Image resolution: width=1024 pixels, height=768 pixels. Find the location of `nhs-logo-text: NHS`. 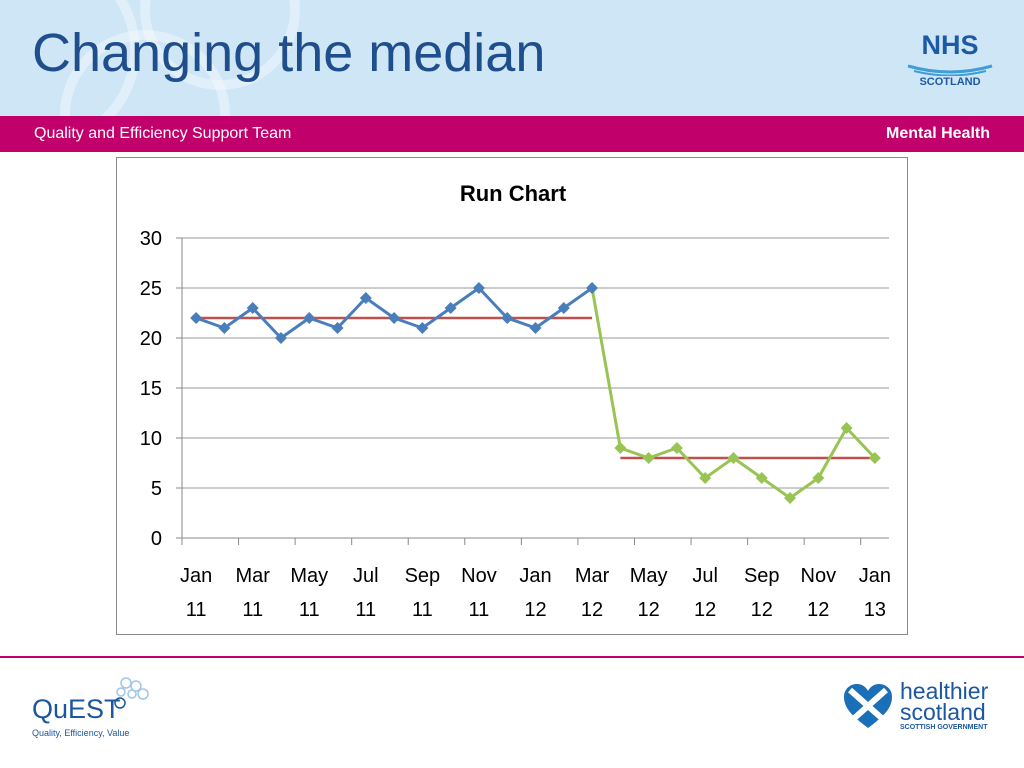

nhs-logo-text: NHS is located at coordinates (950, 45).